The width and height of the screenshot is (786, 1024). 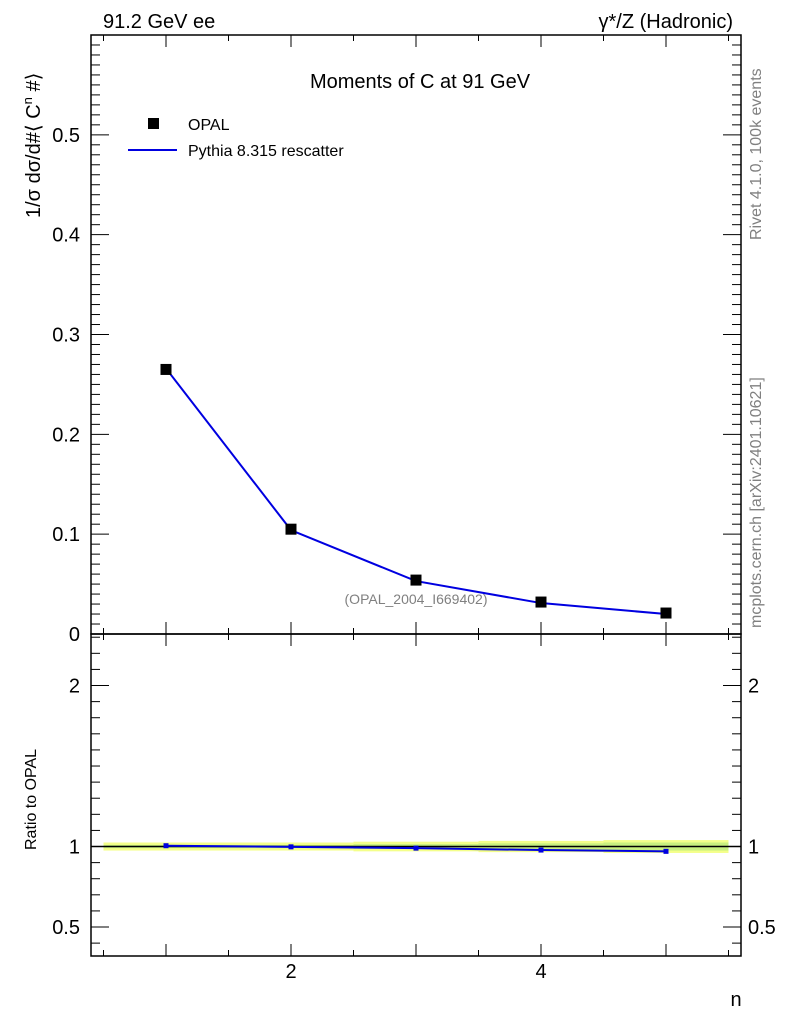 What do you see at coordinates (66, 236) in the screenshot?
I see `y-tick-label: 0.4` at bounding box center [66, 236].